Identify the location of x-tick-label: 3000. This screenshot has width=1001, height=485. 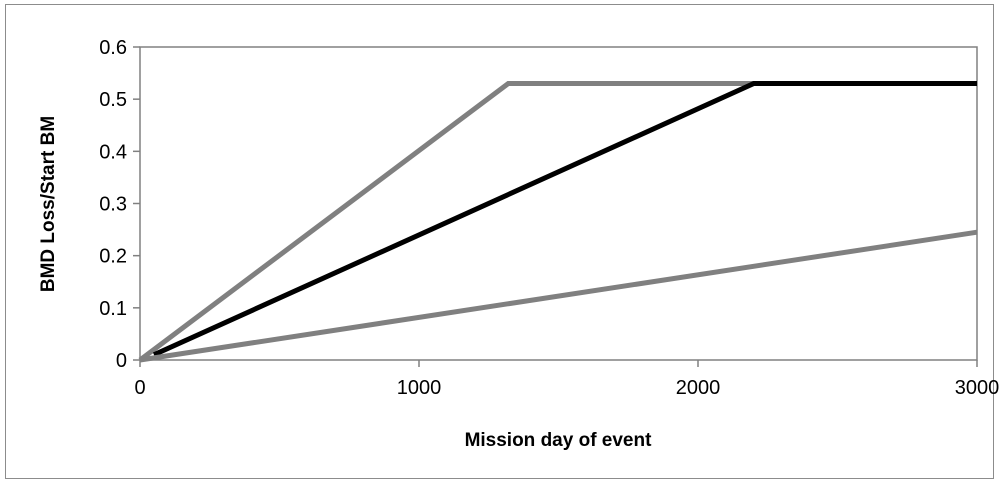
(977, 388).